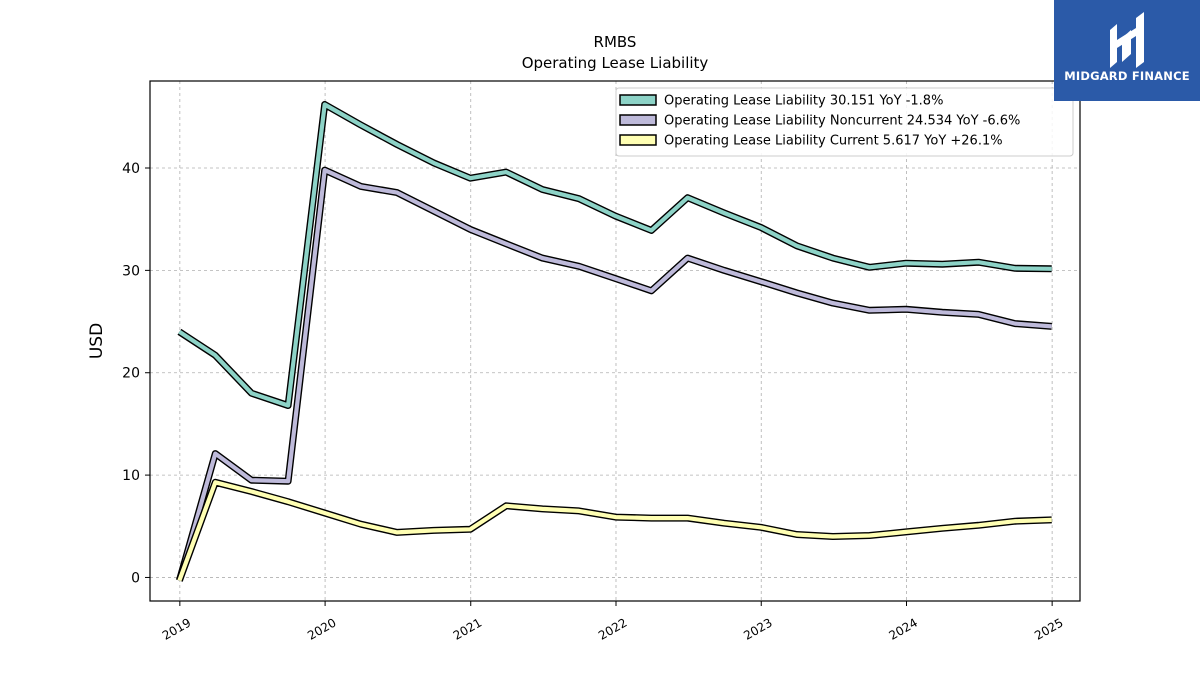 The width and height of the screenshot is (1200, 675). What do you see at coordinates (97, 341) in the screenshot?
I see `y-axis-label: USD` at bounding box center [97, 341].